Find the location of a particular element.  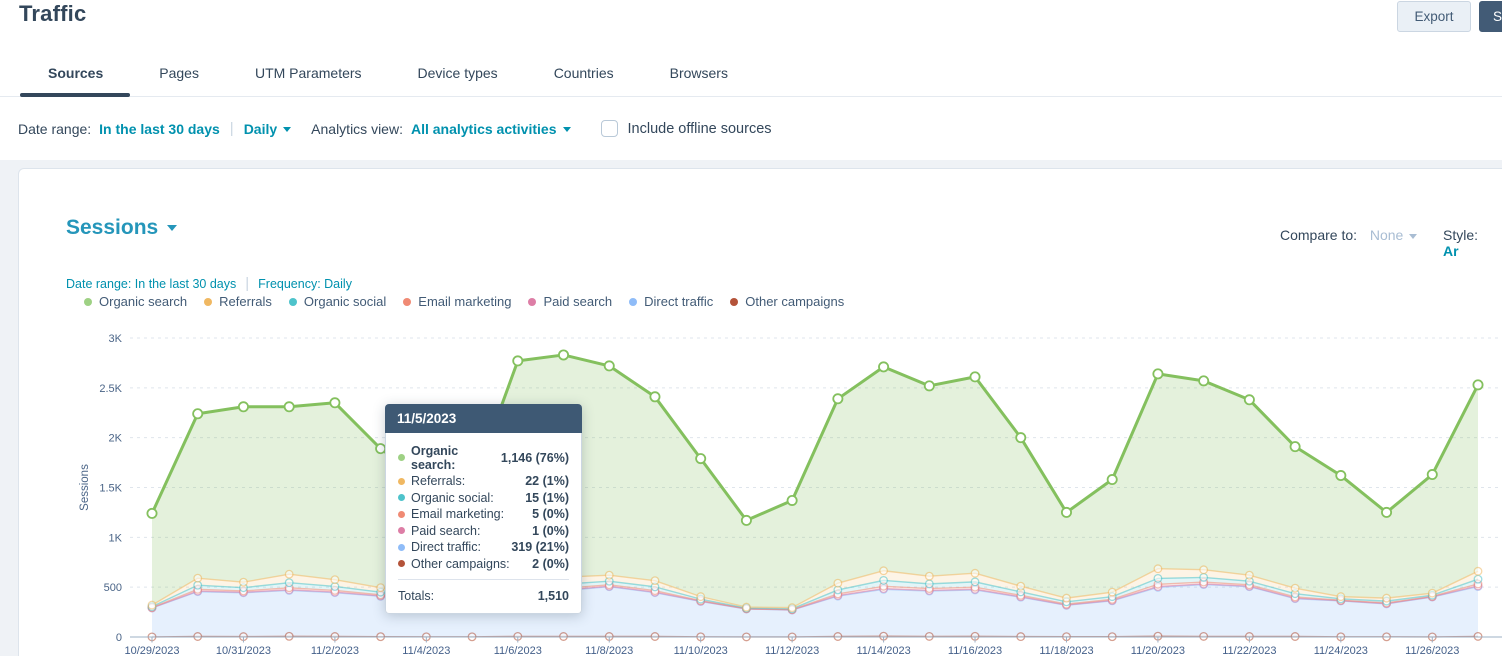

line-referrals is located at coordinates (815, 588).